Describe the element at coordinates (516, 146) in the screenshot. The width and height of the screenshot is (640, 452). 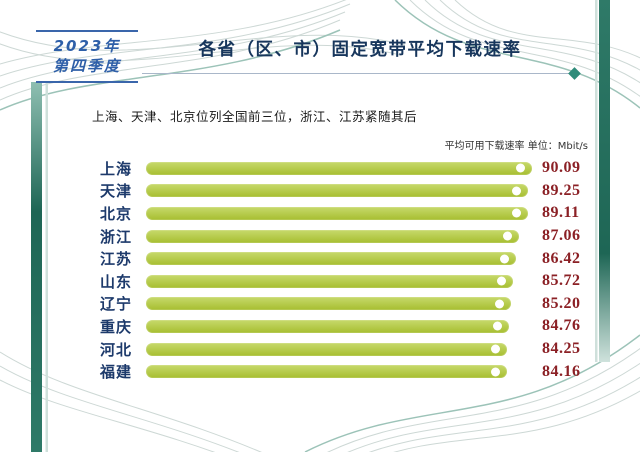
I see `unit-label: 平均可用下载速率 单位：Mbit/s` at that location.